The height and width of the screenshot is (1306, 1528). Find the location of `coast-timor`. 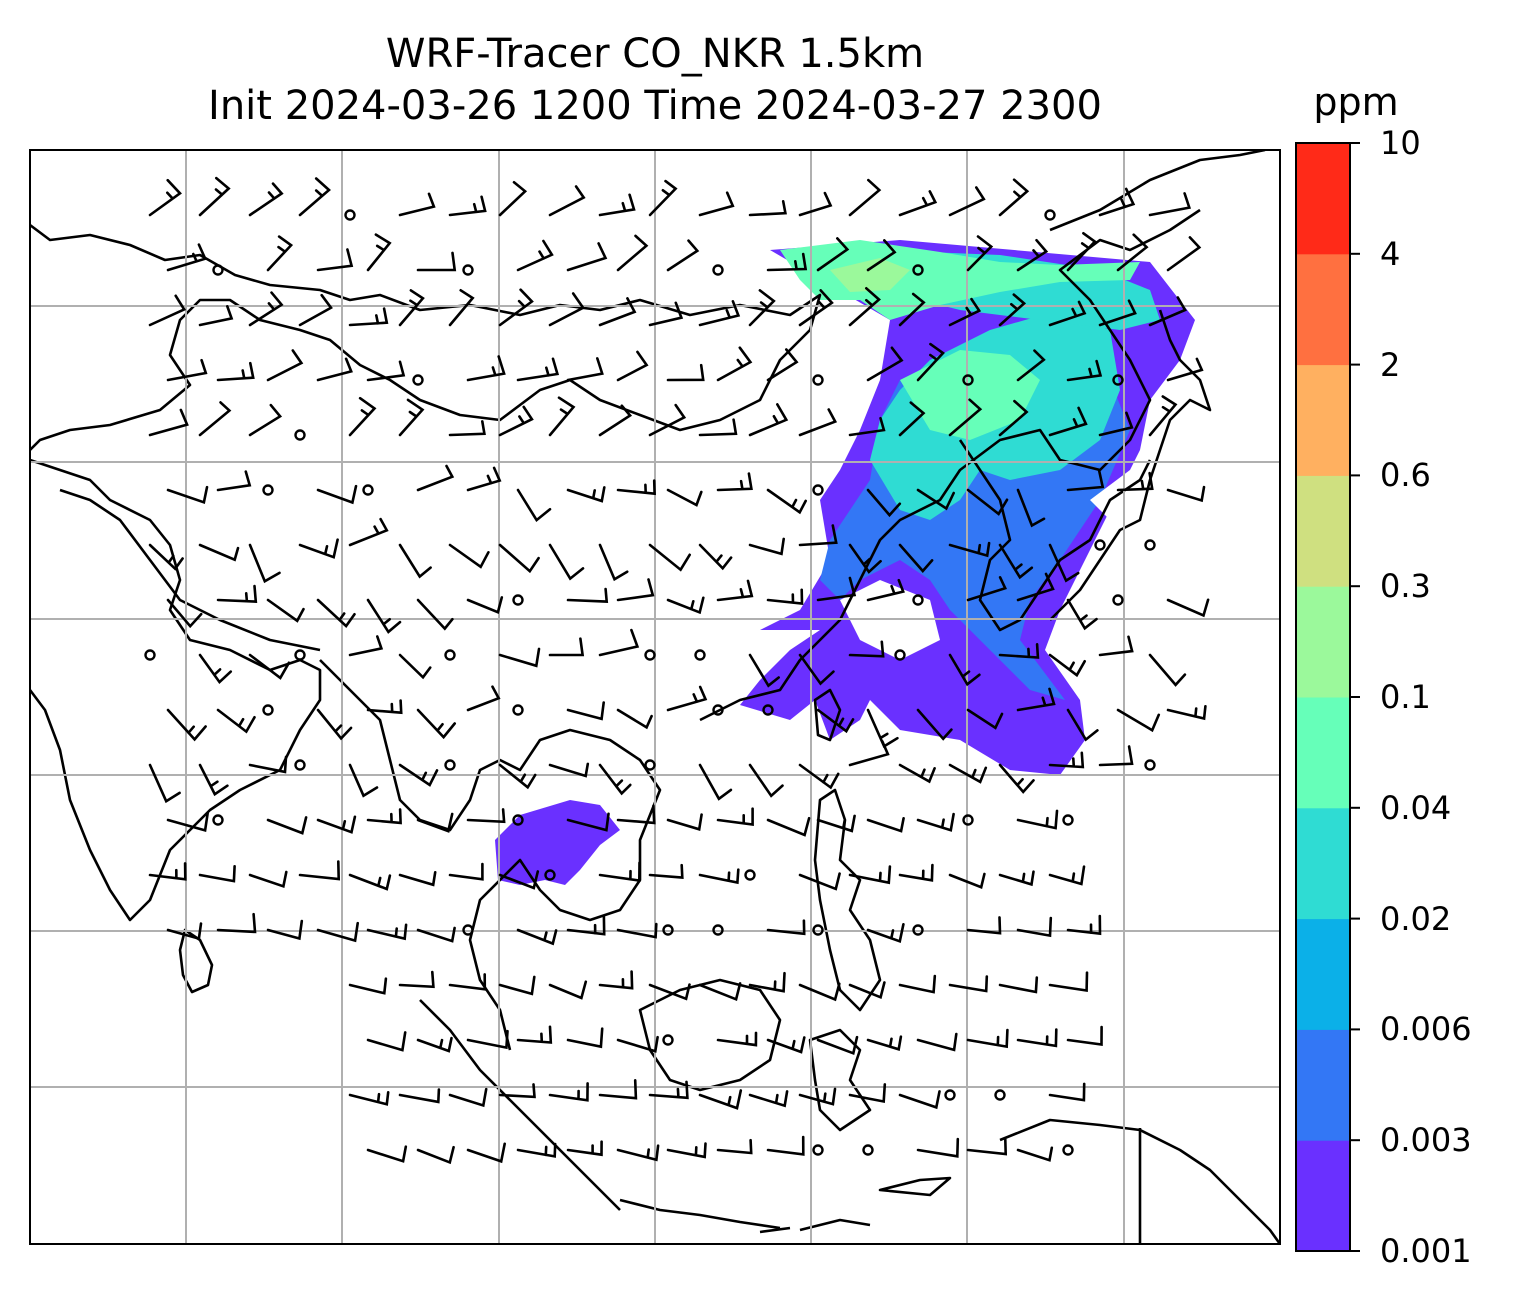

coast-timor is located at coordinates (915, 1186).